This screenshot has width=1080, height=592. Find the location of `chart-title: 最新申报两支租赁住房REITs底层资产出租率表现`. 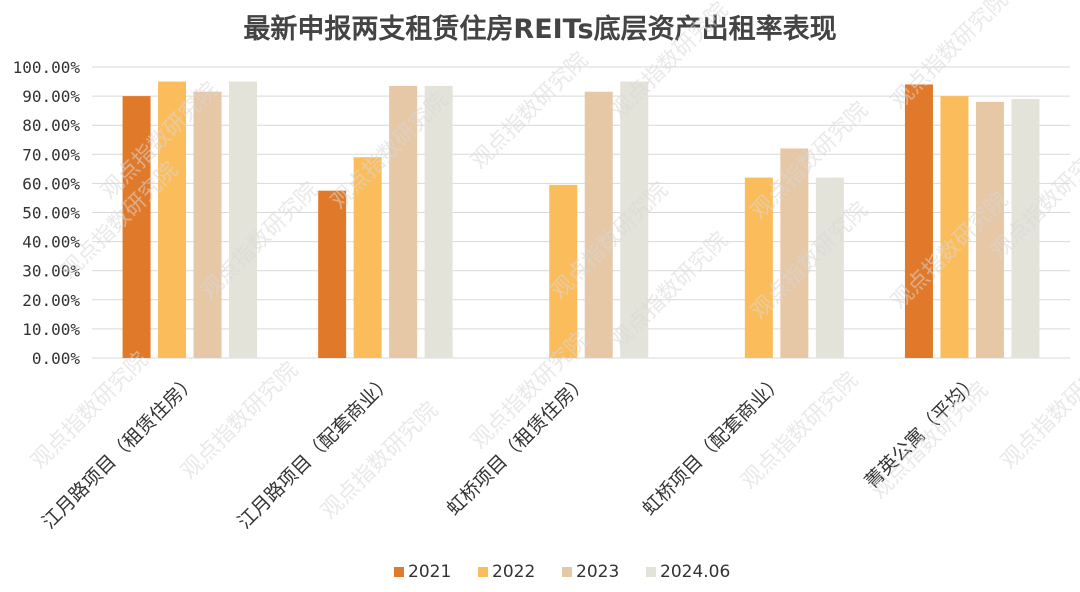

chart-title: 最新申报两支租赁住房REITs底层资产出租率表现 is located at coordinates (539, 29).